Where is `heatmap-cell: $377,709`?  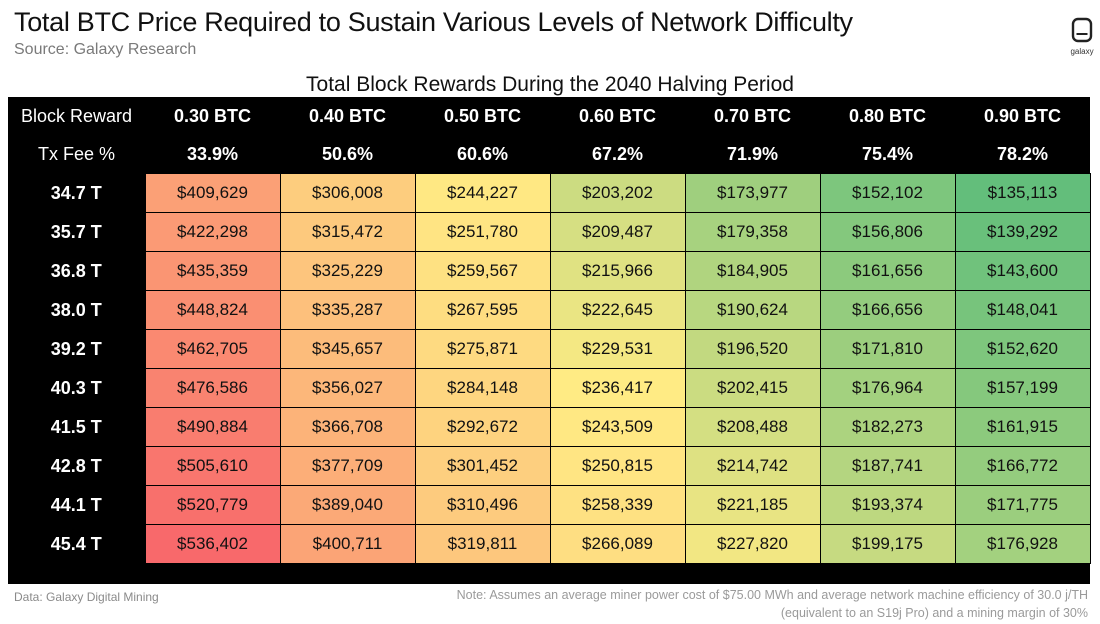
heatmap-cell: $377,709 is located at coordinates (347, 466).